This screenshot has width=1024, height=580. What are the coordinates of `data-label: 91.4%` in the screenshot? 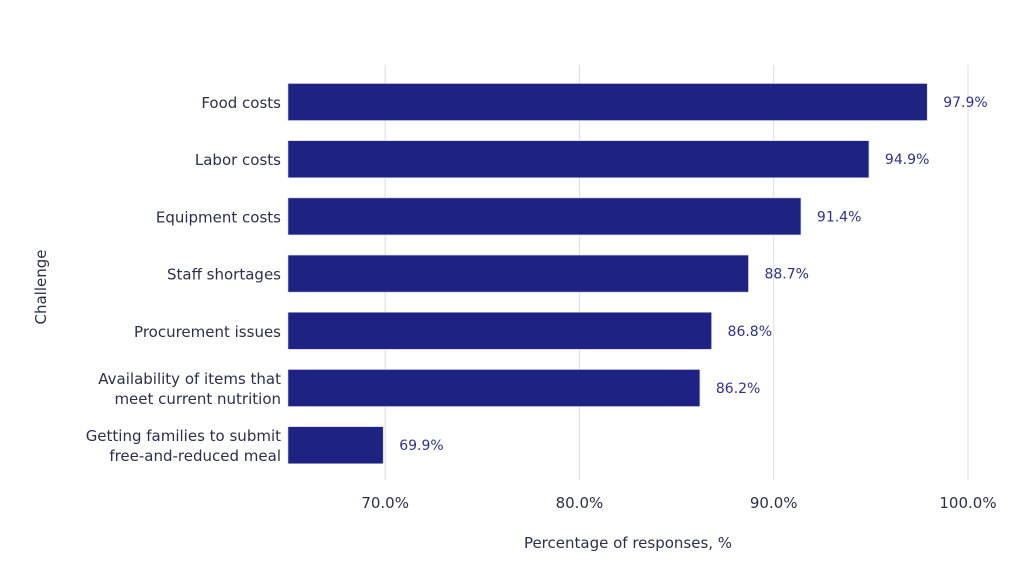 It's located at (839, 217).